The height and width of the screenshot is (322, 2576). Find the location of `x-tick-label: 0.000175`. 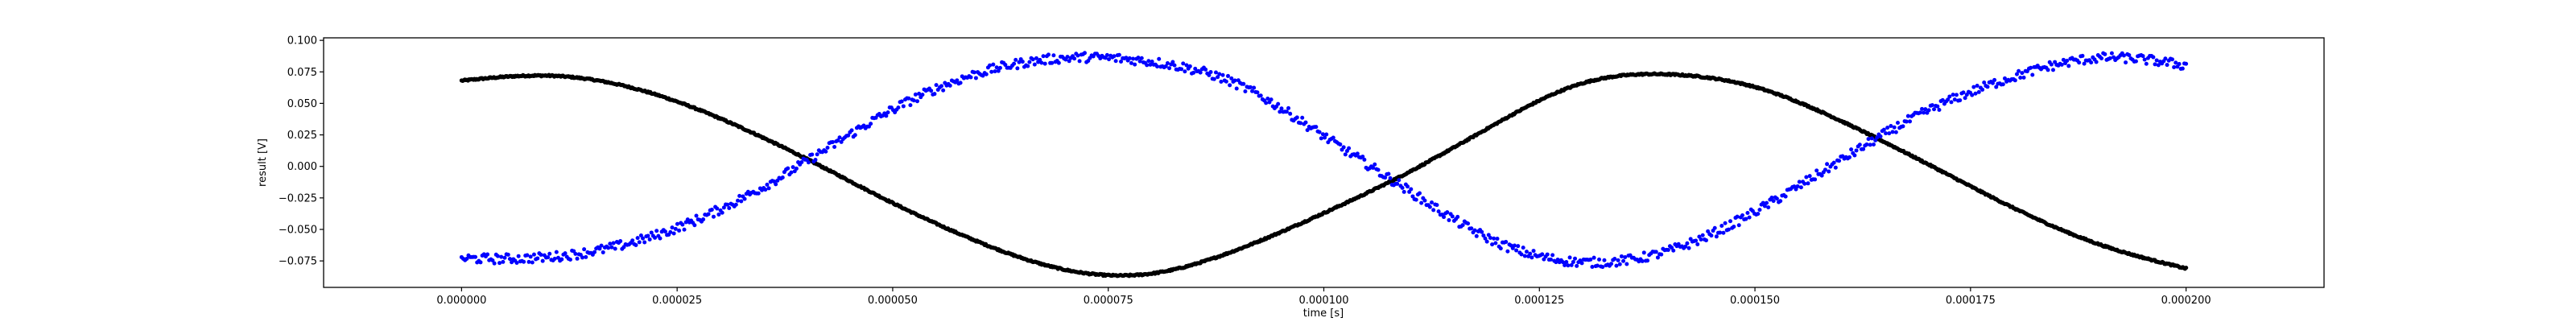

x-tick-label: 0.000175 is located at coordinates (1971, 301).